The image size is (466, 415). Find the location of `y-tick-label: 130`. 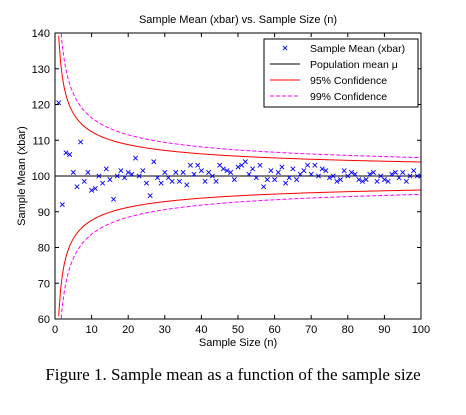

y-tick-label: 130 is located at coordinates (41, 70).